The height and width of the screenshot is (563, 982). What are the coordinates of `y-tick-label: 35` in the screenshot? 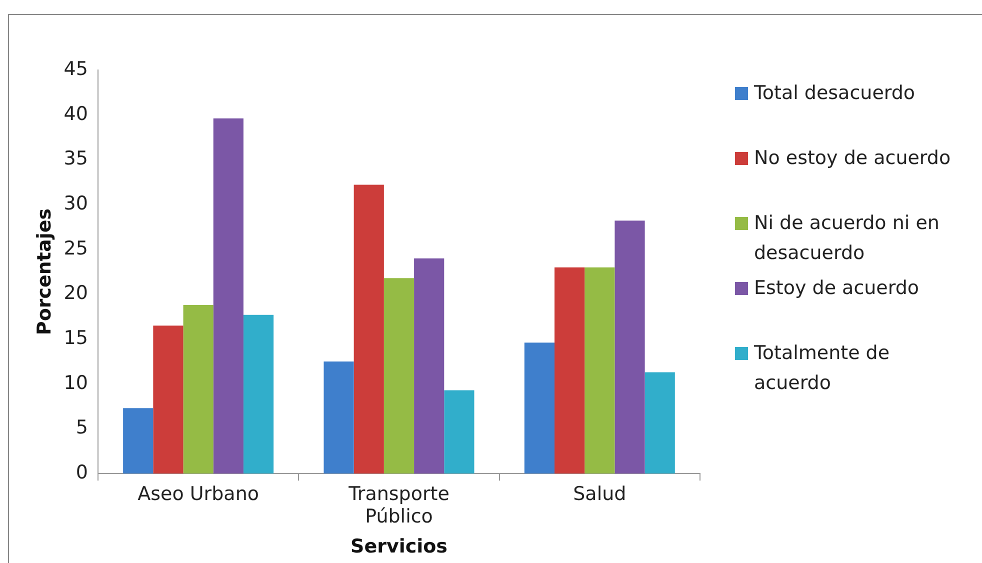 It's located at (76, 159).